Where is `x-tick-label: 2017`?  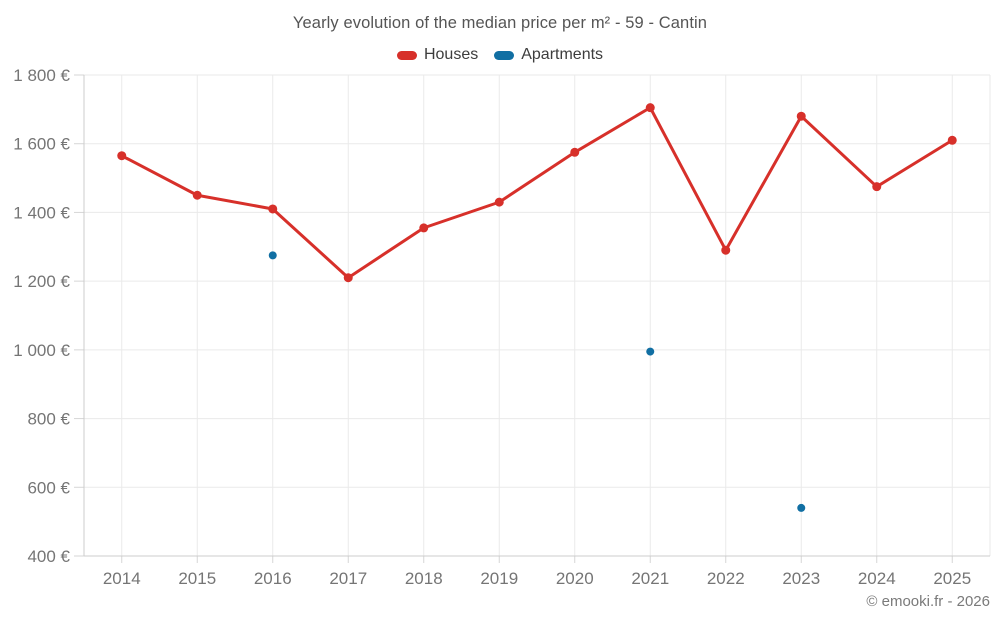 x-tick-label: 2017 is located at coordinates (348, 578).